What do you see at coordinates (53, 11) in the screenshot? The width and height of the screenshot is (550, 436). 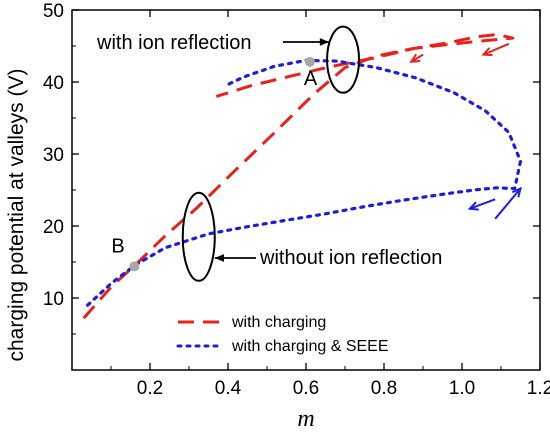 I see `y-tick-label: 50` at bounding box center [53, 11].